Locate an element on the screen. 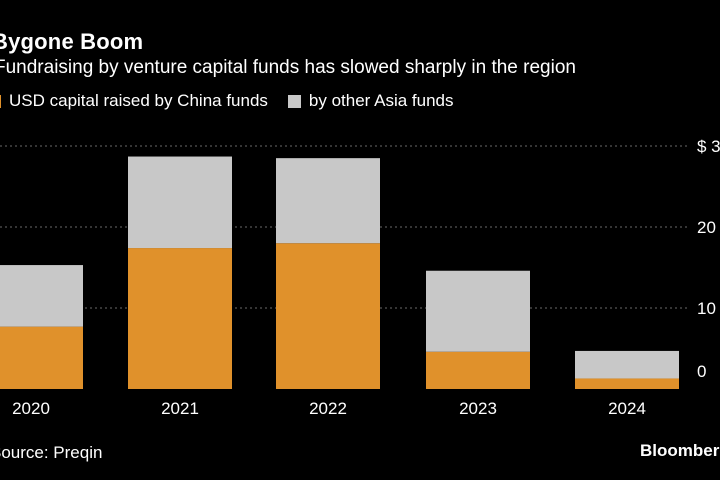 The width and height of the screenshot is (720, 480). legend-label-other: by other Asia funds is located at coordinates (381, 100).